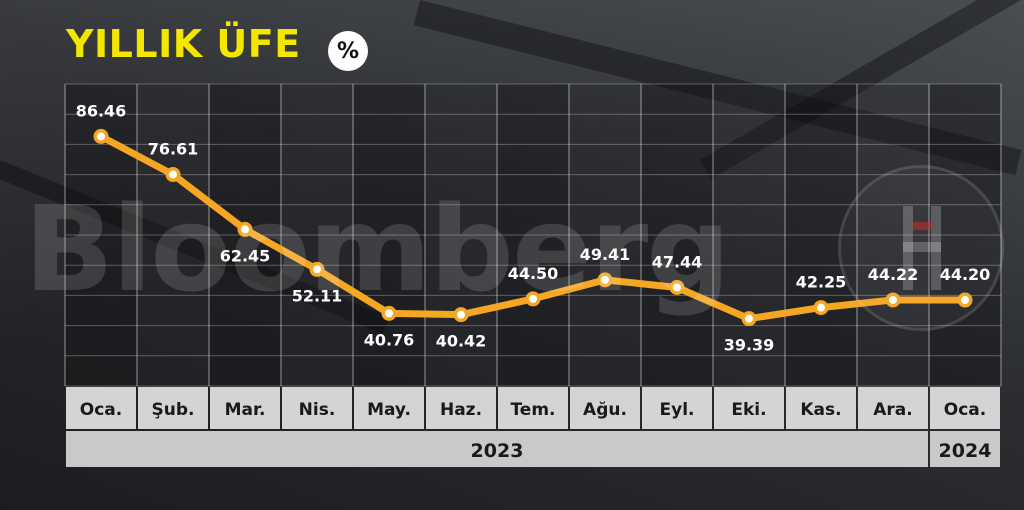 Image resolution: width=1024 pixels, height=510 pixels. I want to click on x-tick-label: Eki., so click(748, 410).